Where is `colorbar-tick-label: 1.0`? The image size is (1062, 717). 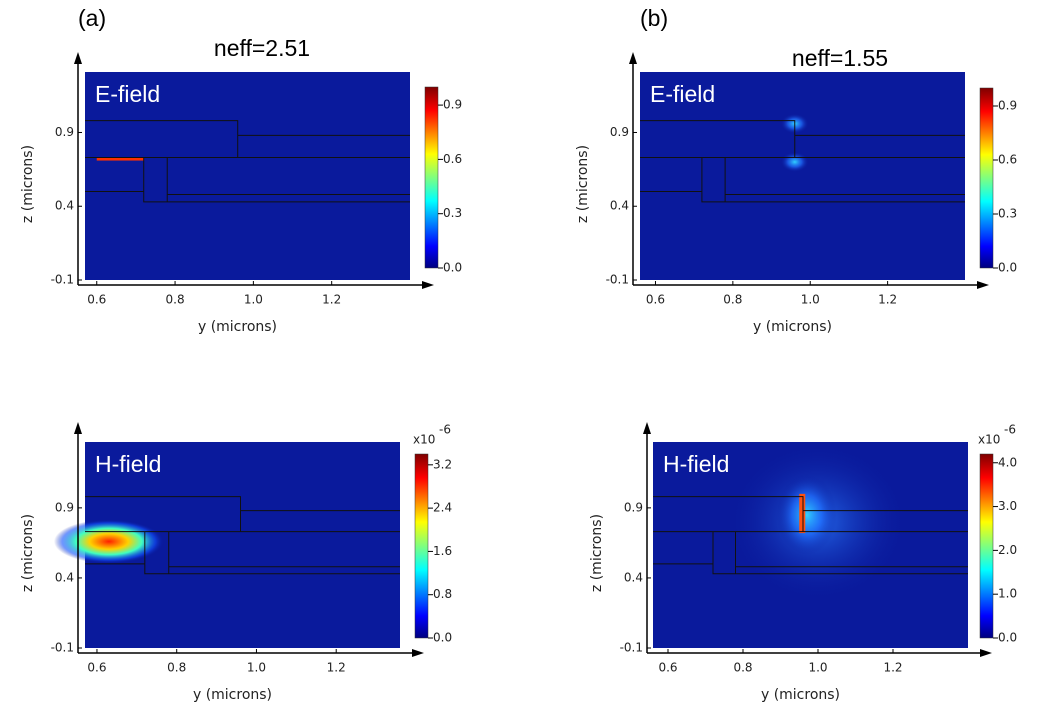 colorbar-tick-label: 1.0 is located at coordinates (1007, 594).